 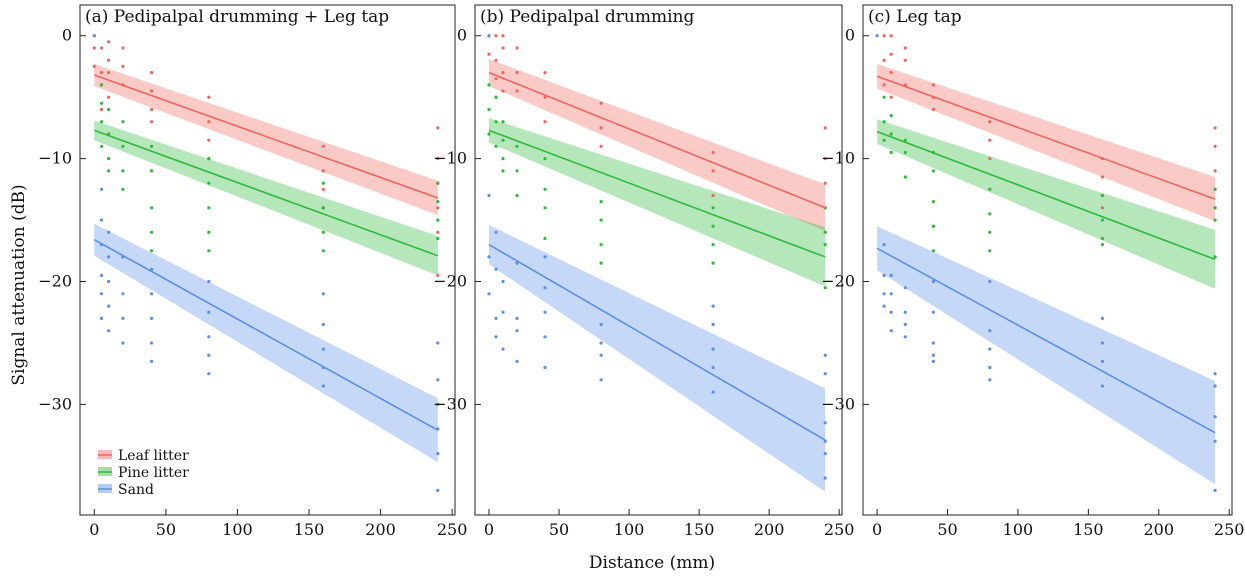 I want to click on panel-title: (a) Pedipalpal drumming + Leg tap, so click(x=237, y=17).